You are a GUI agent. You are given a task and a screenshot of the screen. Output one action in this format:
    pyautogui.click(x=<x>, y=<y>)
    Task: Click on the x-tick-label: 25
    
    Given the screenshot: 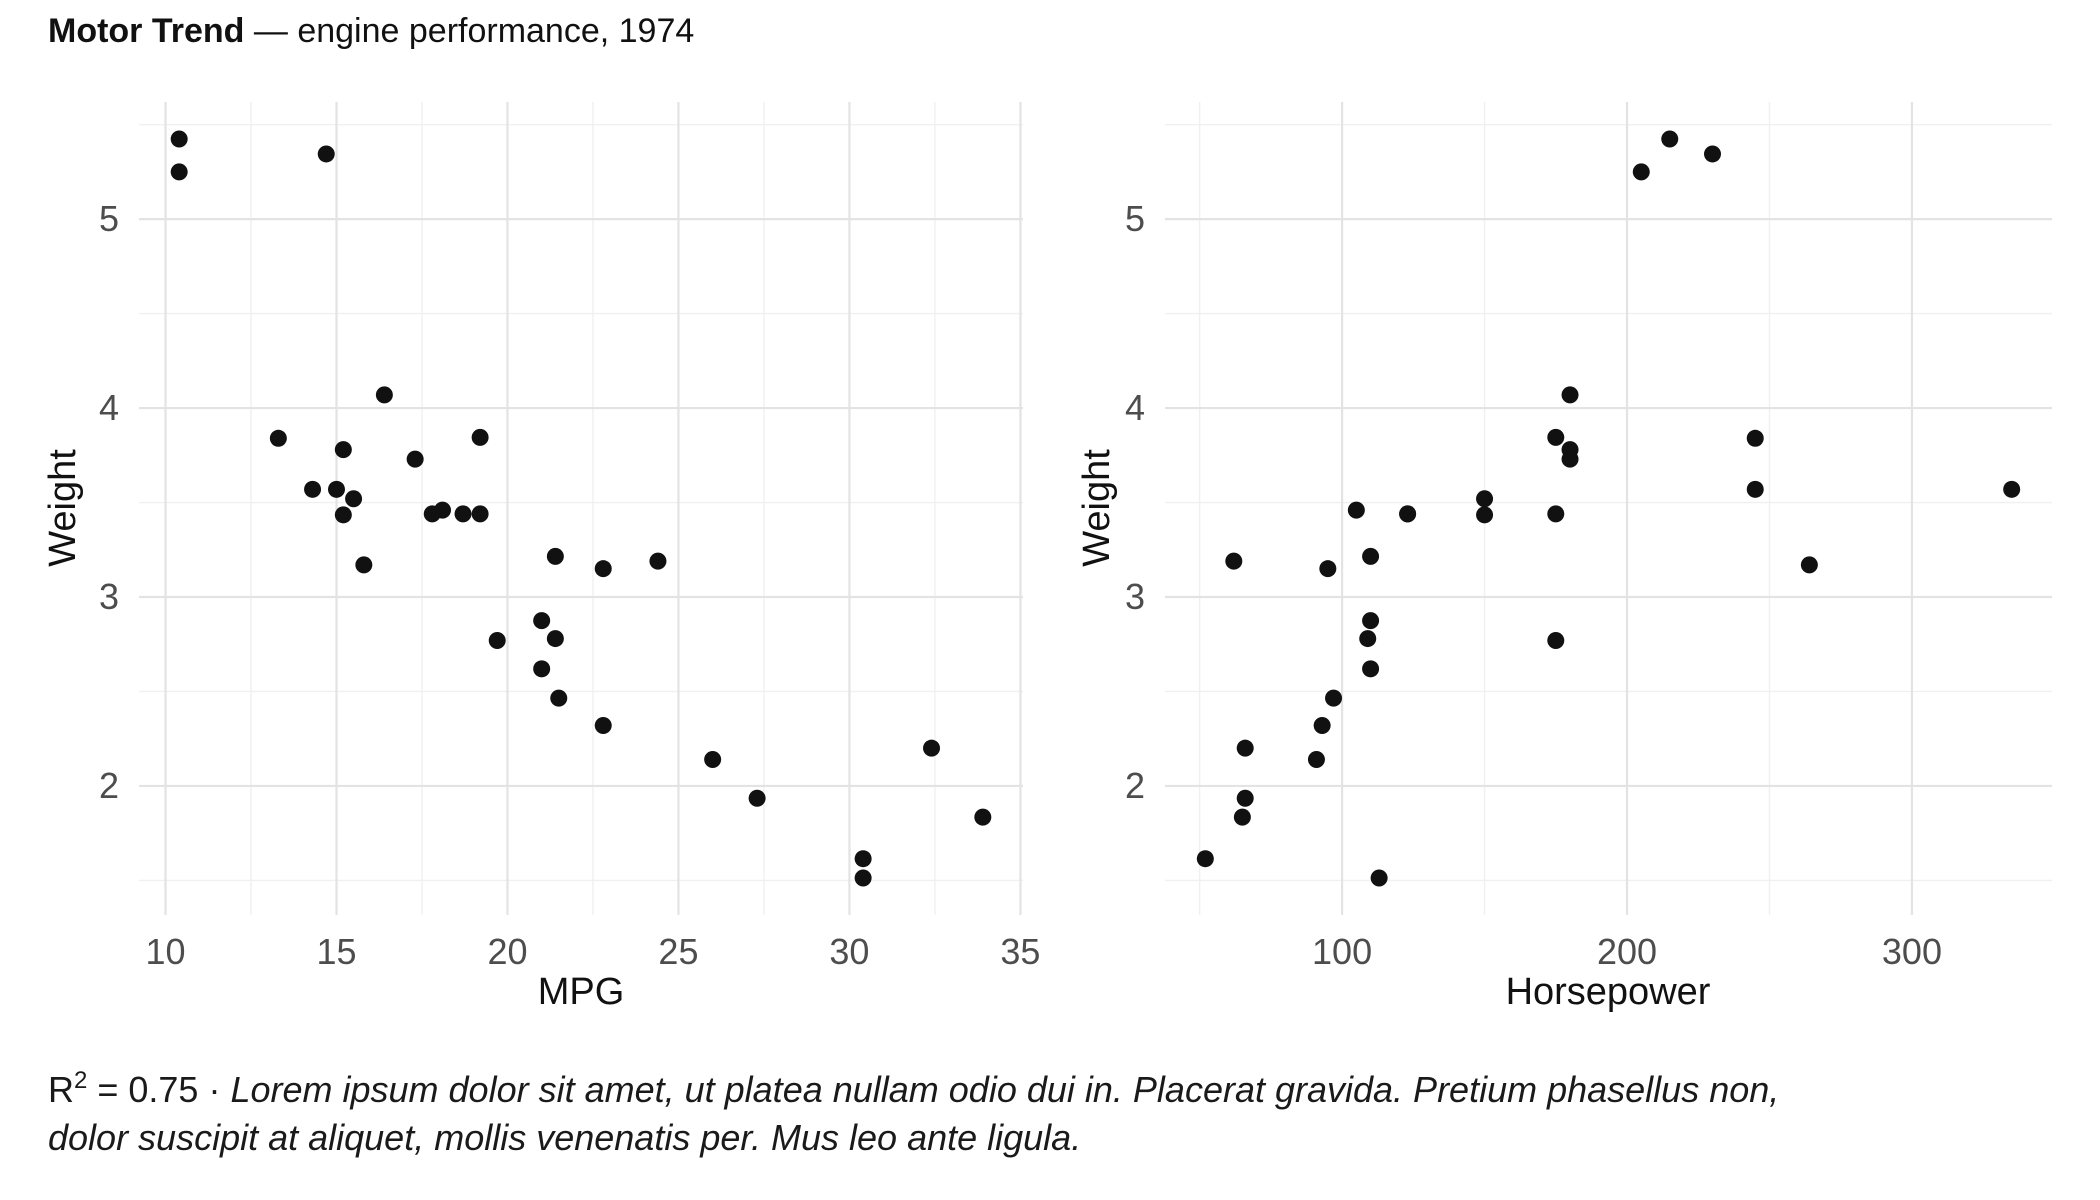 What is the action you would take?
    pyautogui.click(x=678, y=951)
    